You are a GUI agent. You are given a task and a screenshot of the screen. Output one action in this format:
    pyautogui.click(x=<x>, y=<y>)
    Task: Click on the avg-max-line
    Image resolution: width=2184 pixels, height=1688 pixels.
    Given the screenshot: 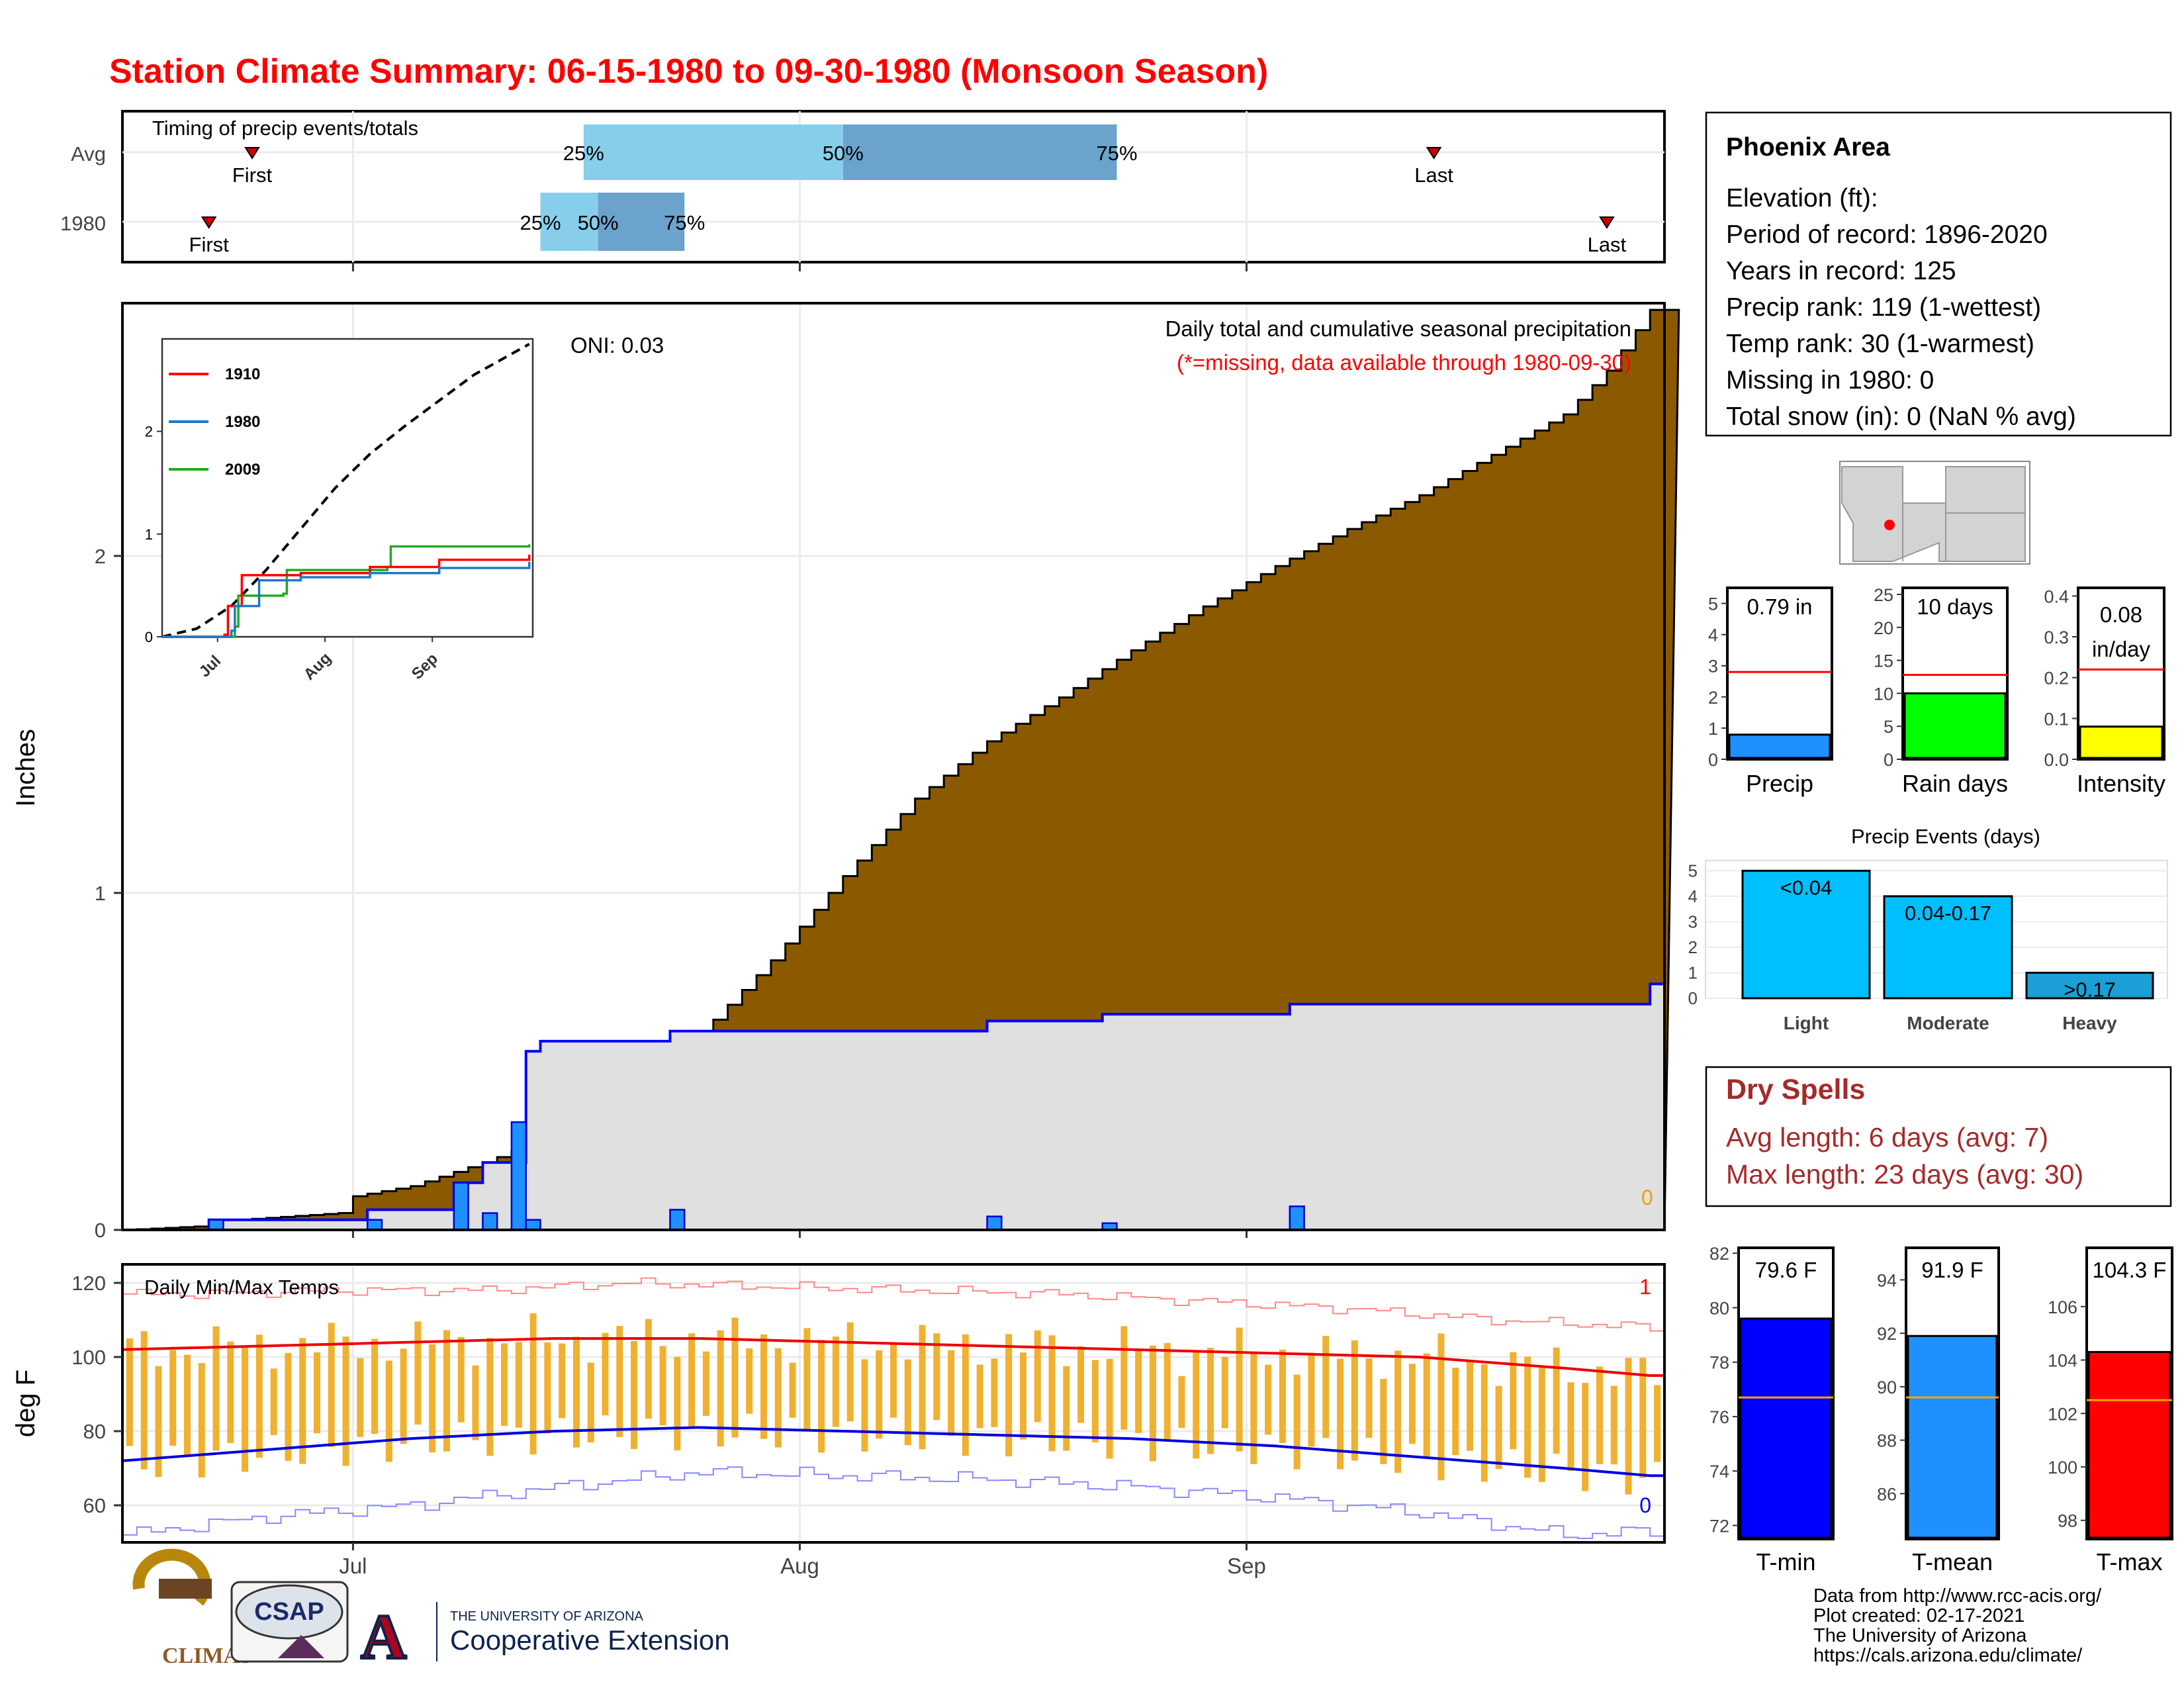 What is the action you would take?
    pyautogui.click(x=893, y=1357)
    